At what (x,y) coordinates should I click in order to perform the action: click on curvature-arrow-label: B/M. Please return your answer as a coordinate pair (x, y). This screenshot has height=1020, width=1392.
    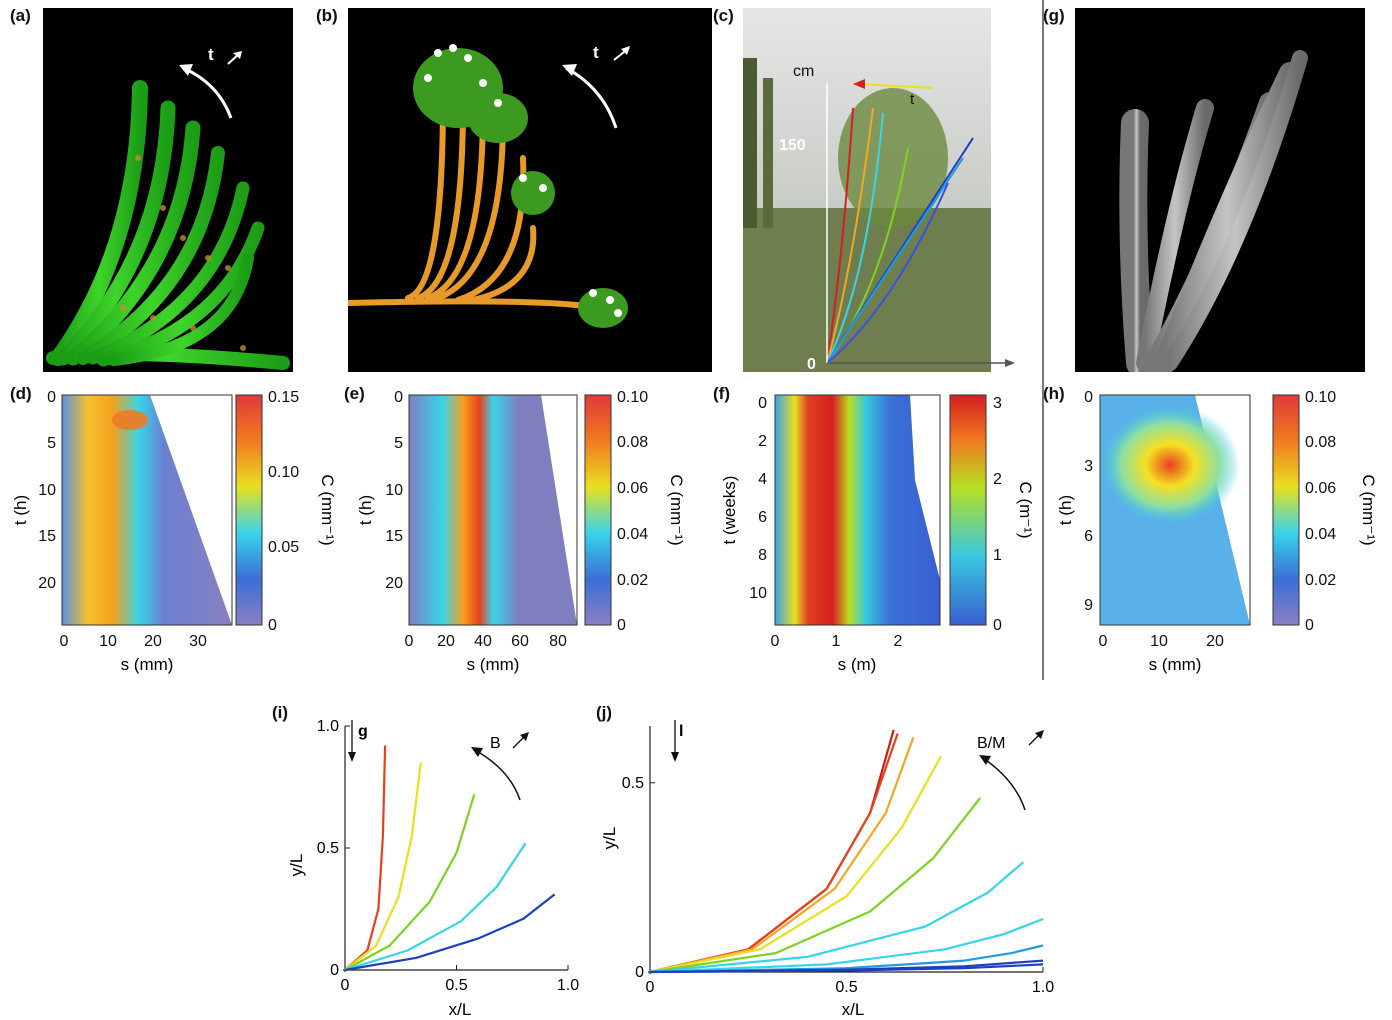
    Looking at the image, I should click on (991, 743).